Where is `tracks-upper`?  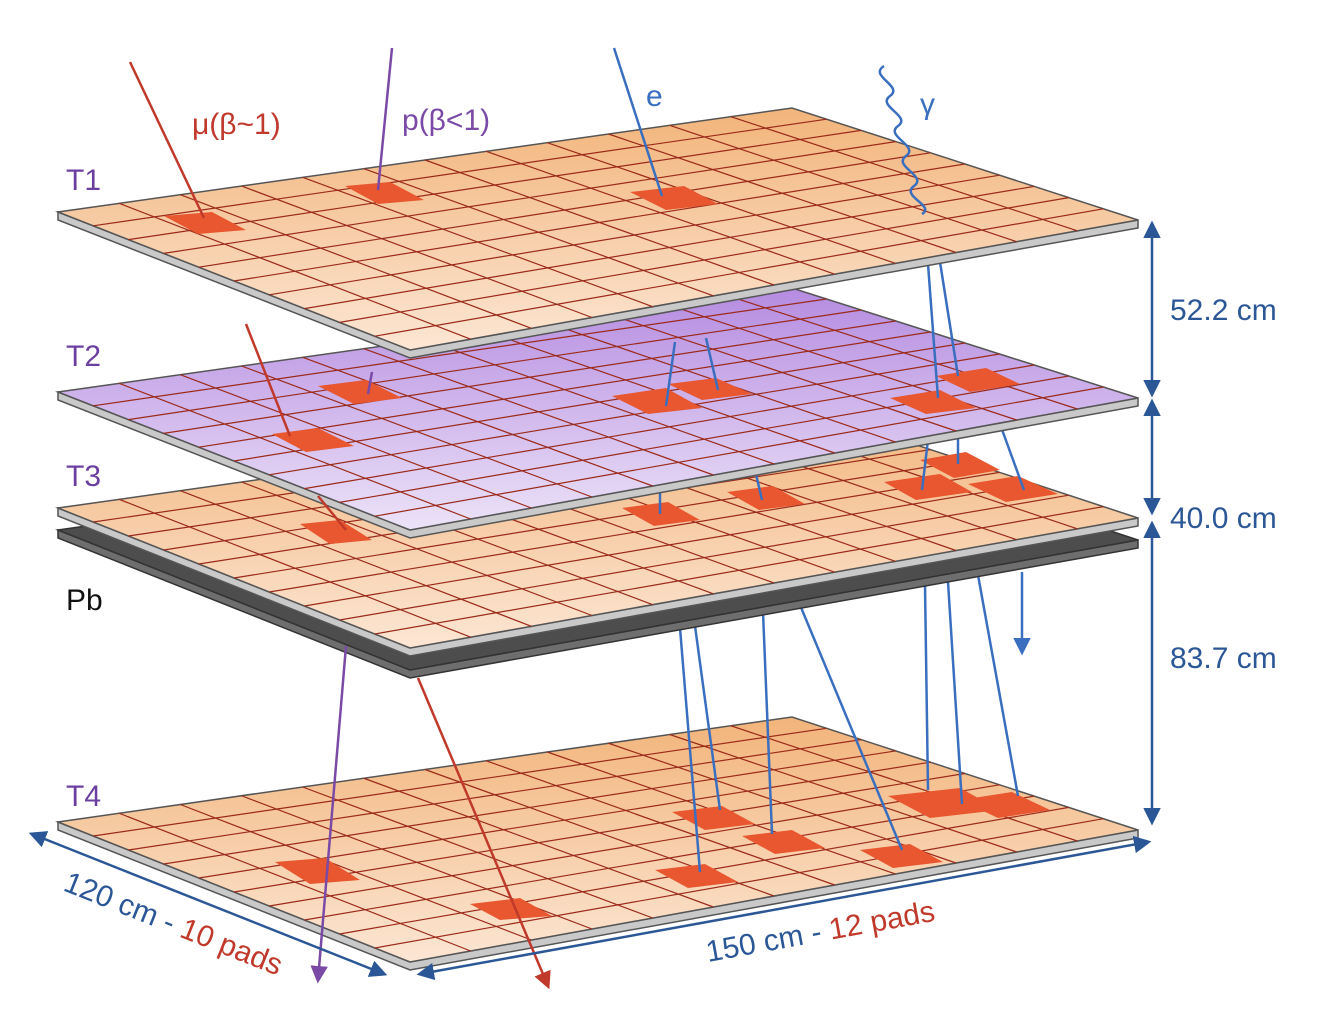 tracks-upper is located at coordinates (812, 334).